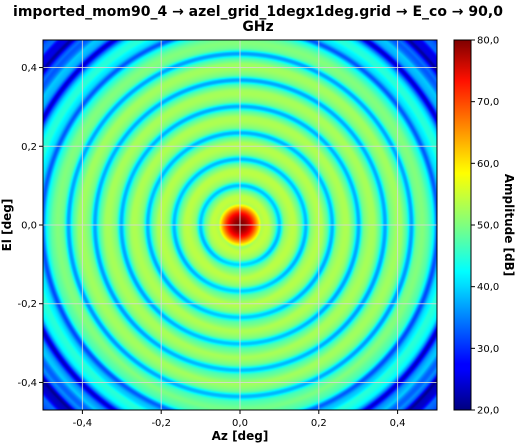 The image size is (516, 444). Describe the element at coordinates (509, 225) in the screenshot. I see `colorbar-label: Amplitude [dB]` at that location.